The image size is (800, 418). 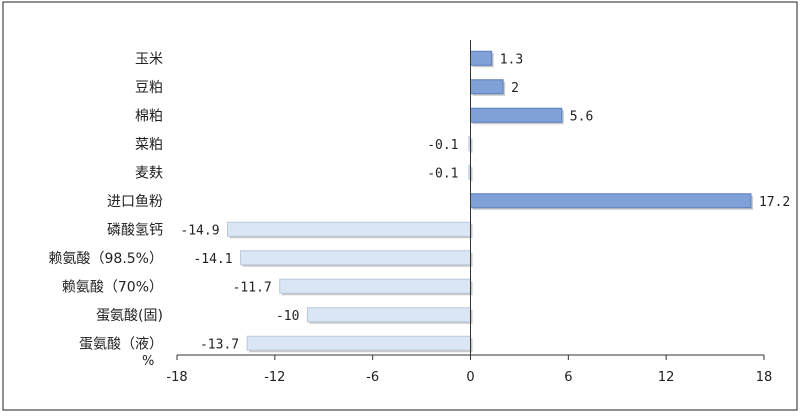 What do you see at coordinates (112, 287) in the screenshot?
I see `category-label: 赖氨酸（70%）` at bounding box center [112, 287].